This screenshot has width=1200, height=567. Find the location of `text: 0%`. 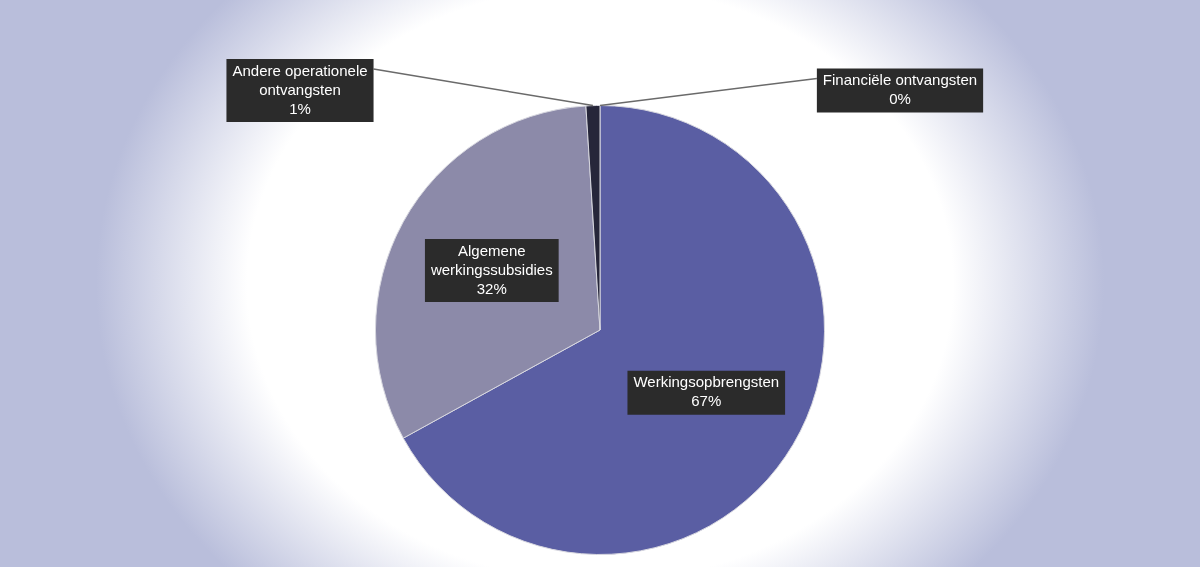

text: 0% is located at coordinates (900, 99).